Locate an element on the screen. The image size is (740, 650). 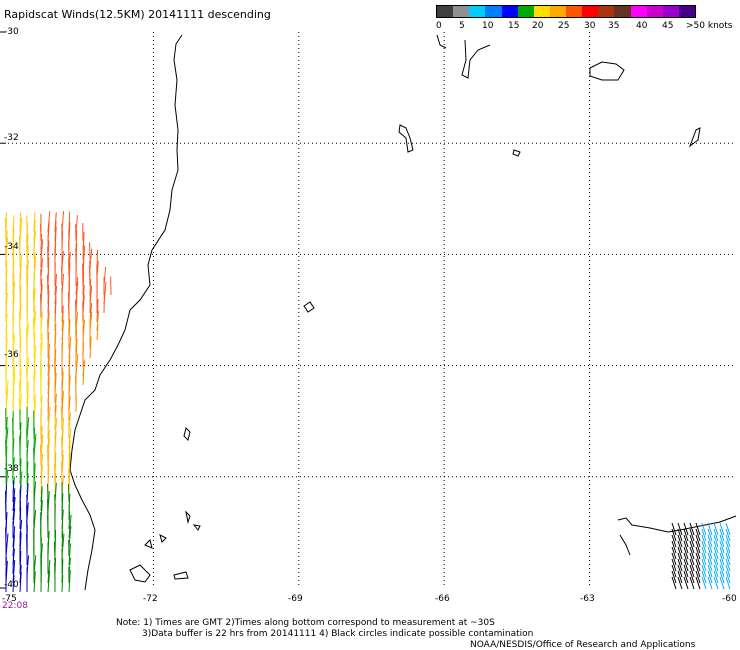
lon-label-66: -66 is located at coordinates (442, 599).